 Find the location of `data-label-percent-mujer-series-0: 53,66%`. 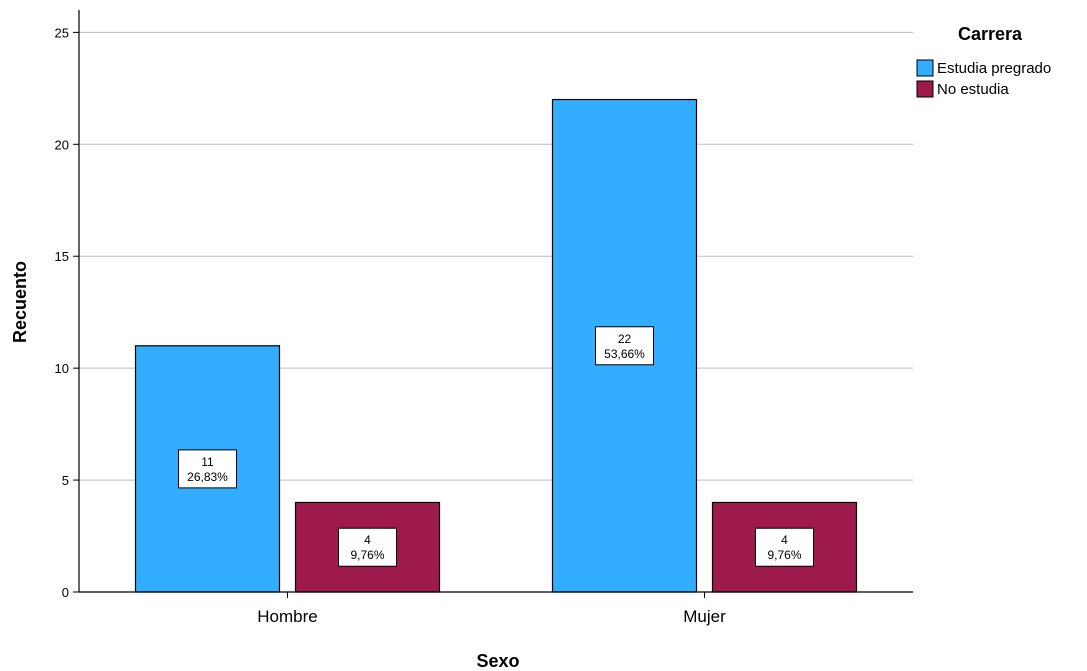

data-label-percent-mujer-series-0: 53,66% is located at coordinates (624, 354).